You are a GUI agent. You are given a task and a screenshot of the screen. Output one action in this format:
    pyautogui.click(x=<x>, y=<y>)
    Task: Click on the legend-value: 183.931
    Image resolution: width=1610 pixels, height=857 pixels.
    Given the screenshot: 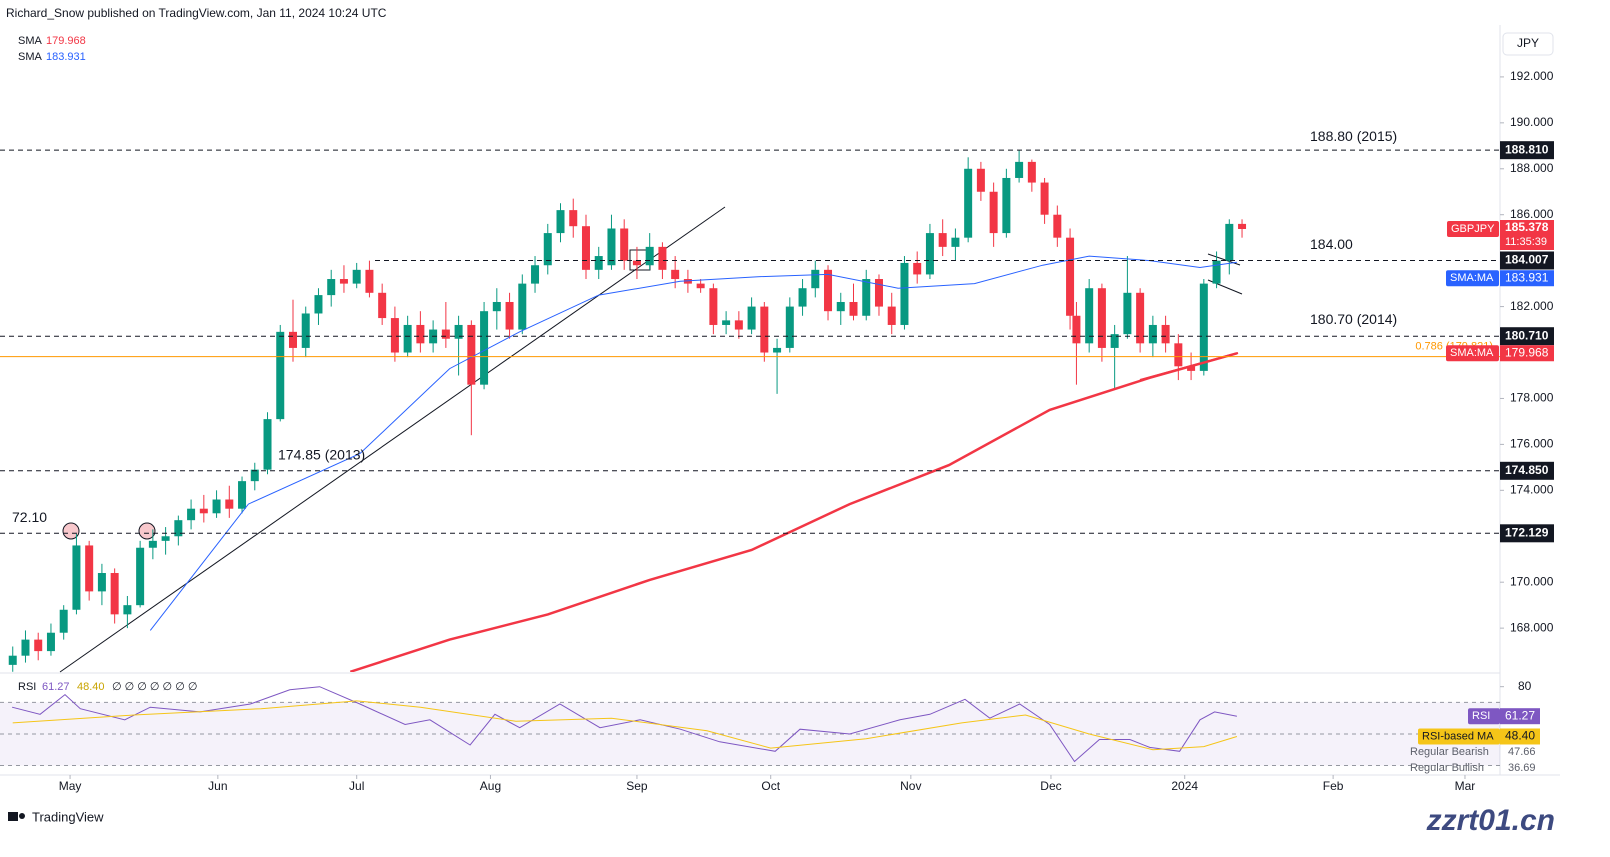 What is the action you would take?
    pyautogui.click(x=66, y=57)
    